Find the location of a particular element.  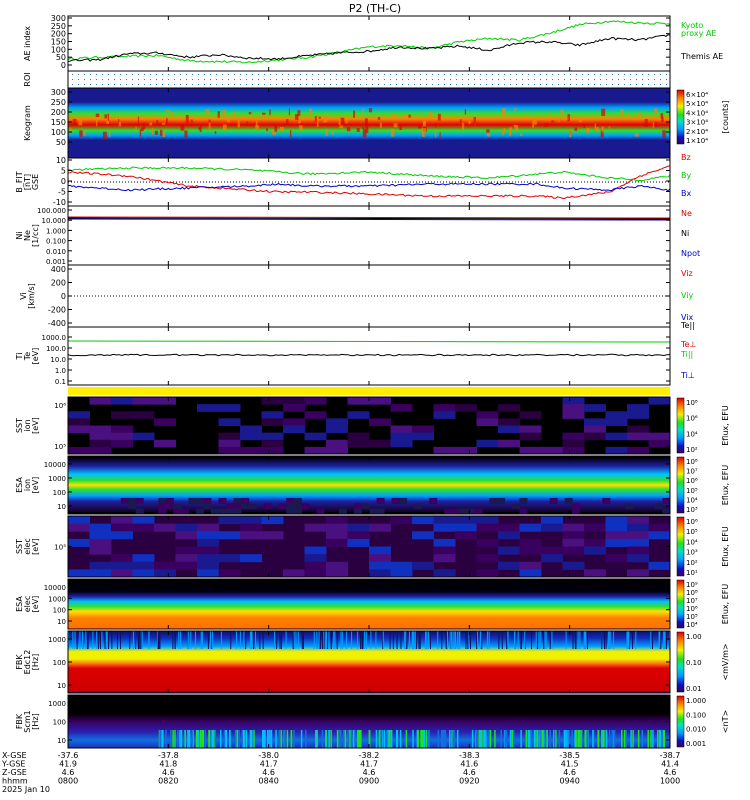

y-axis-label-line: B_FIT is located at coordinates (19, 181).